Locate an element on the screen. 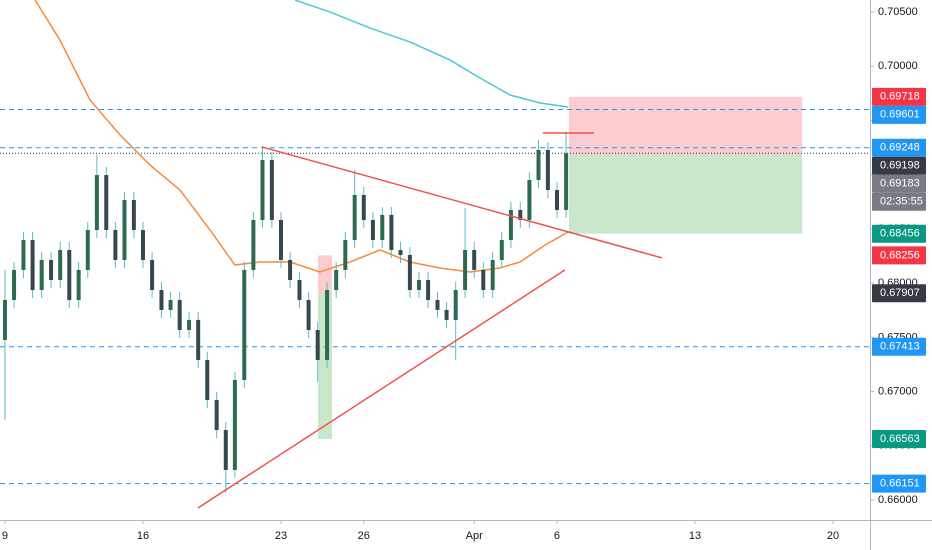  x-tick-label: 20 is located at coordinates (833, 536).